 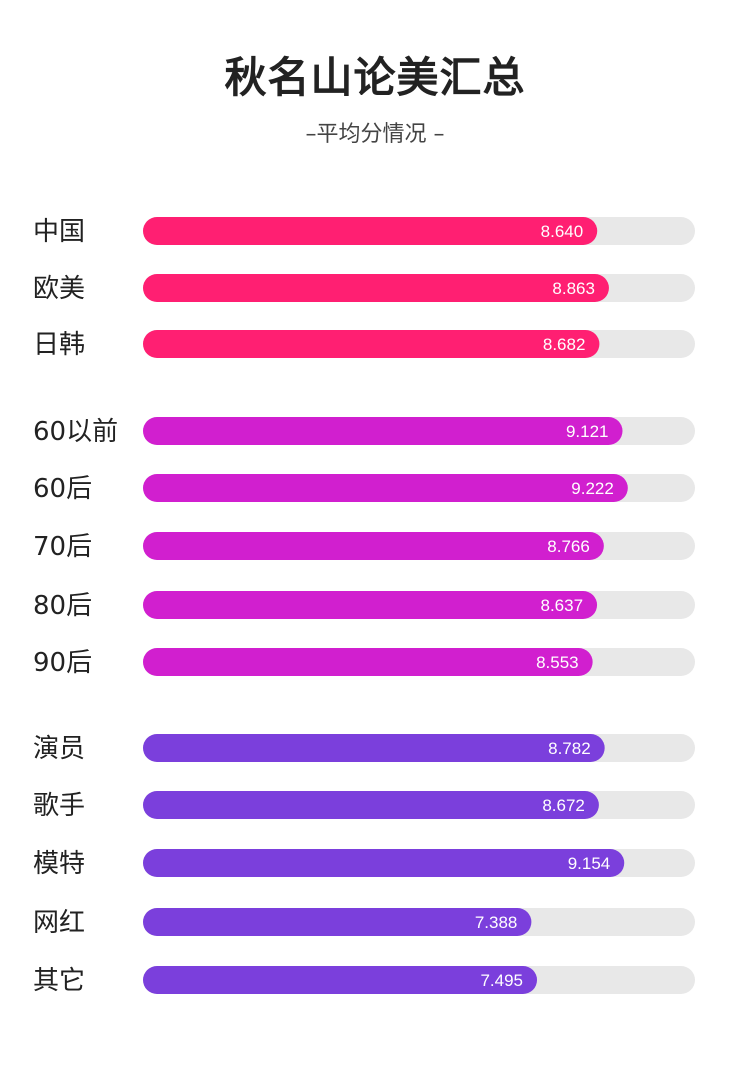 I want to click on value-label: 8.553, so click(x=557, y=662).